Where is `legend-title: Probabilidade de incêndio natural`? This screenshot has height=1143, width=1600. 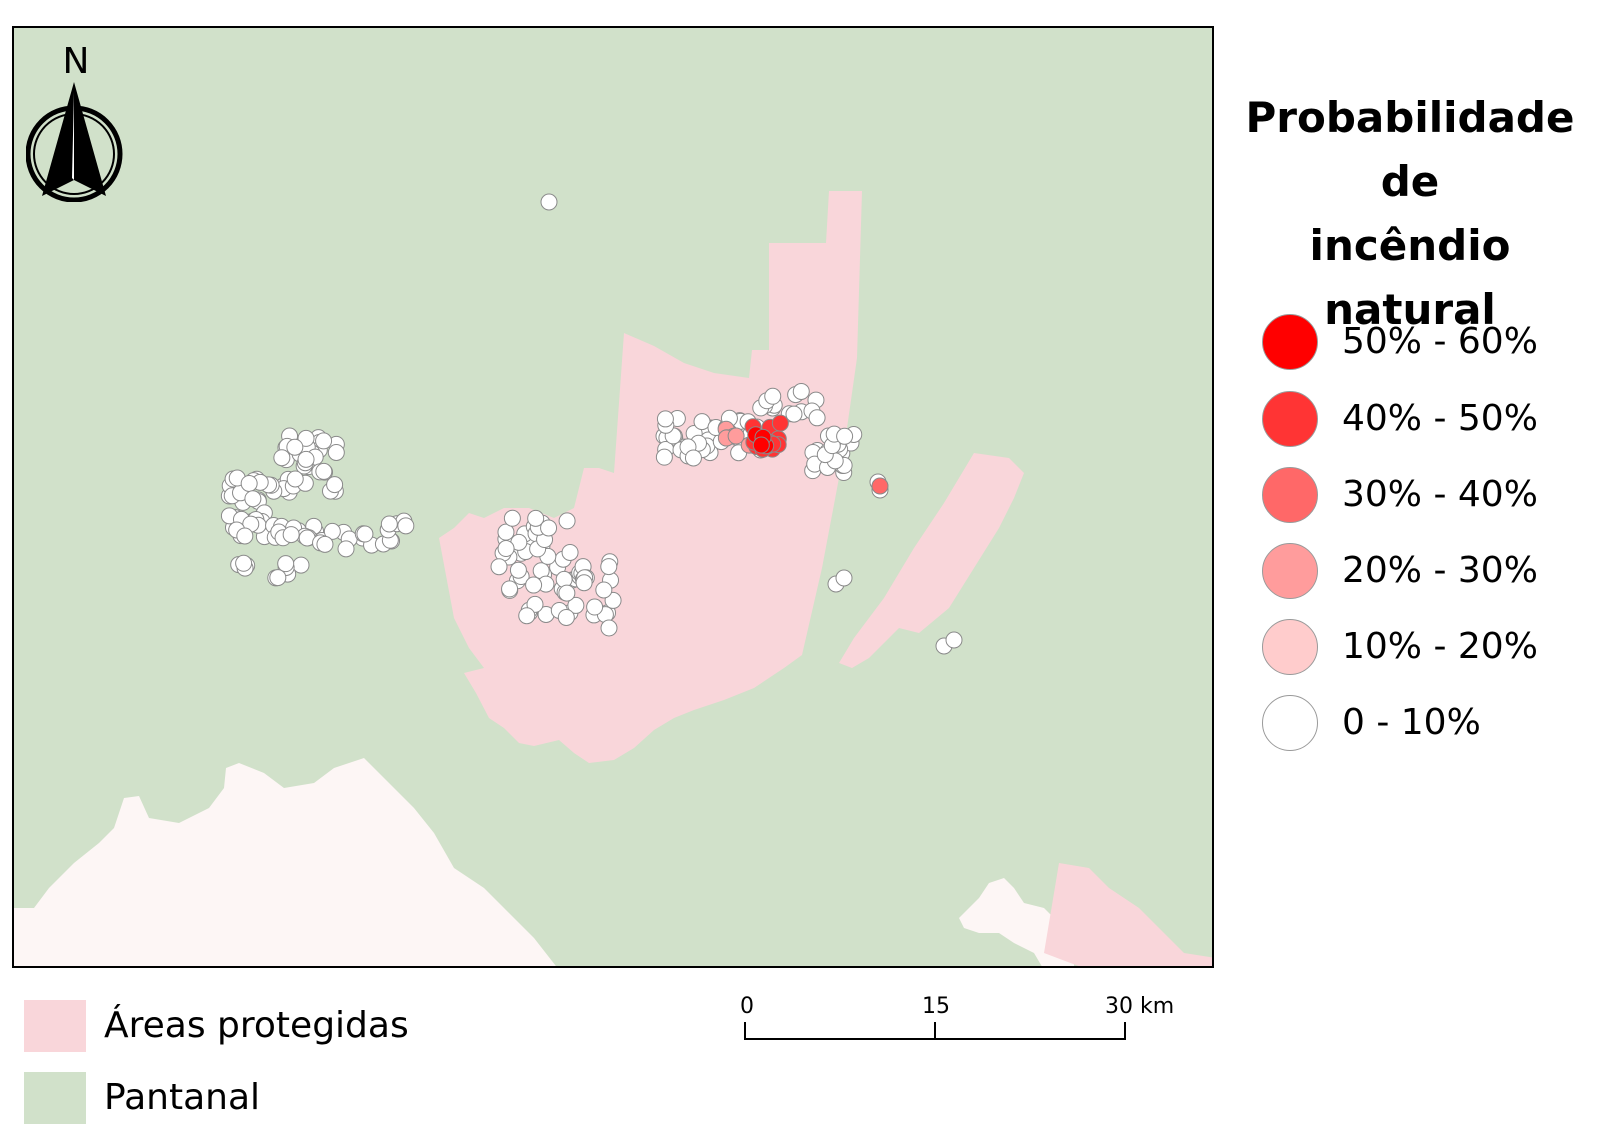 legend-title: Probabilidade de incêndio natural is located at coordinates (1410, 214).